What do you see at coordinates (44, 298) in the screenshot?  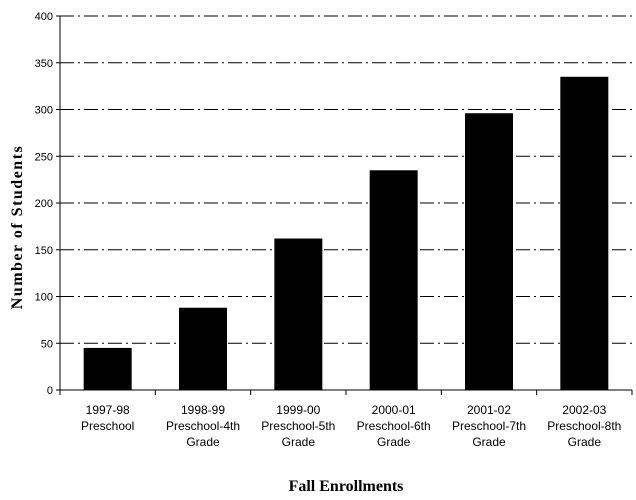 I see `y-tick-label: 100` at bounding box center [44, 298].